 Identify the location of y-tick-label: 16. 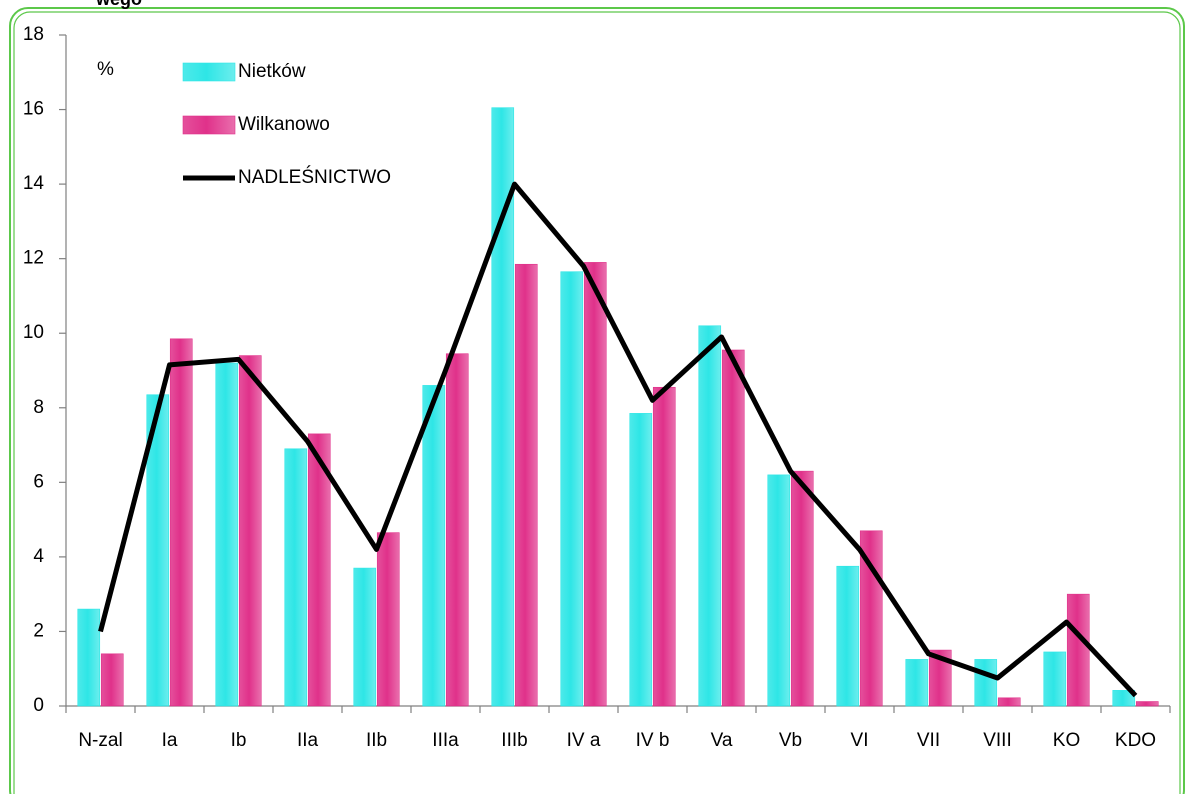
(33, 109).